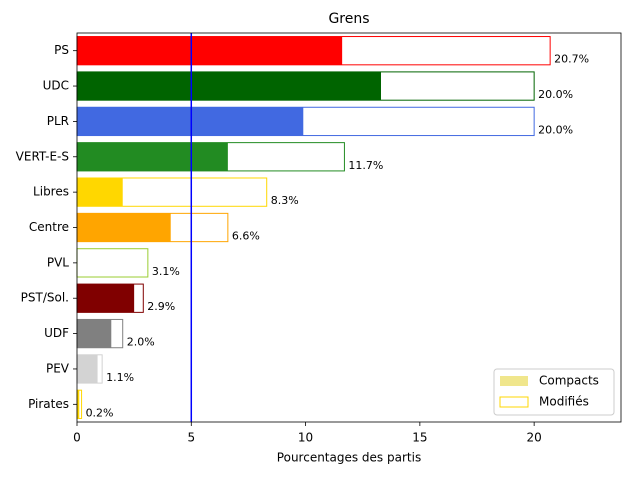 The image size is (640, 480). I want to click on x-tick-label-1: 5, so click(191, 438).